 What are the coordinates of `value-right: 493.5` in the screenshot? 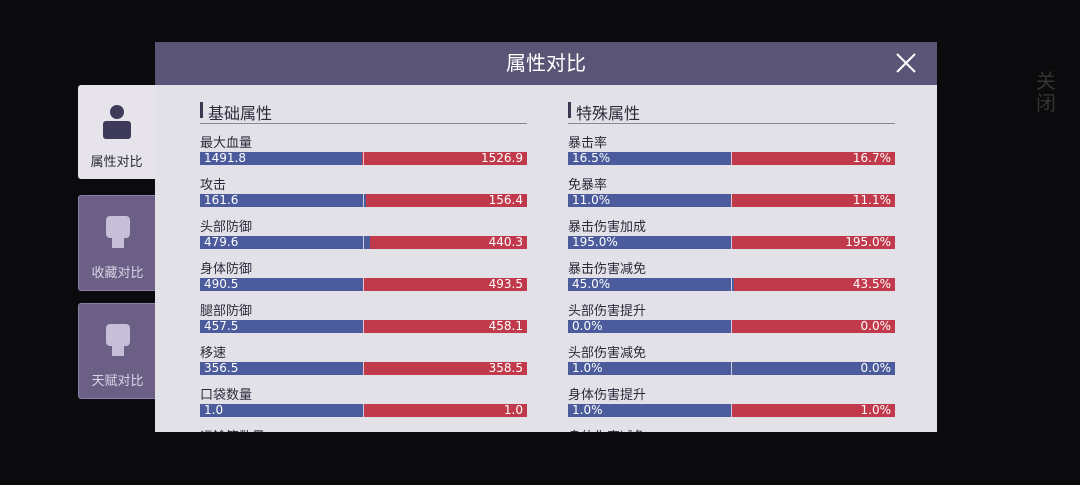 It's located at (505, 284).